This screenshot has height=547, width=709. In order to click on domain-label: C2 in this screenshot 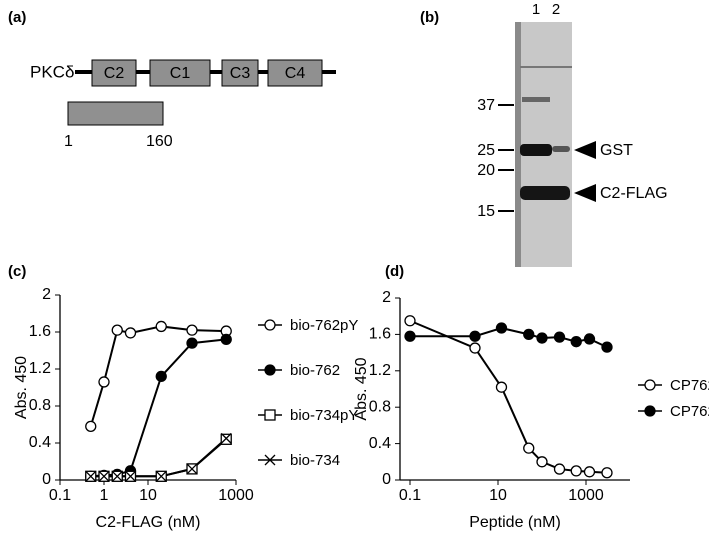, I will do `click(114, 73)`.